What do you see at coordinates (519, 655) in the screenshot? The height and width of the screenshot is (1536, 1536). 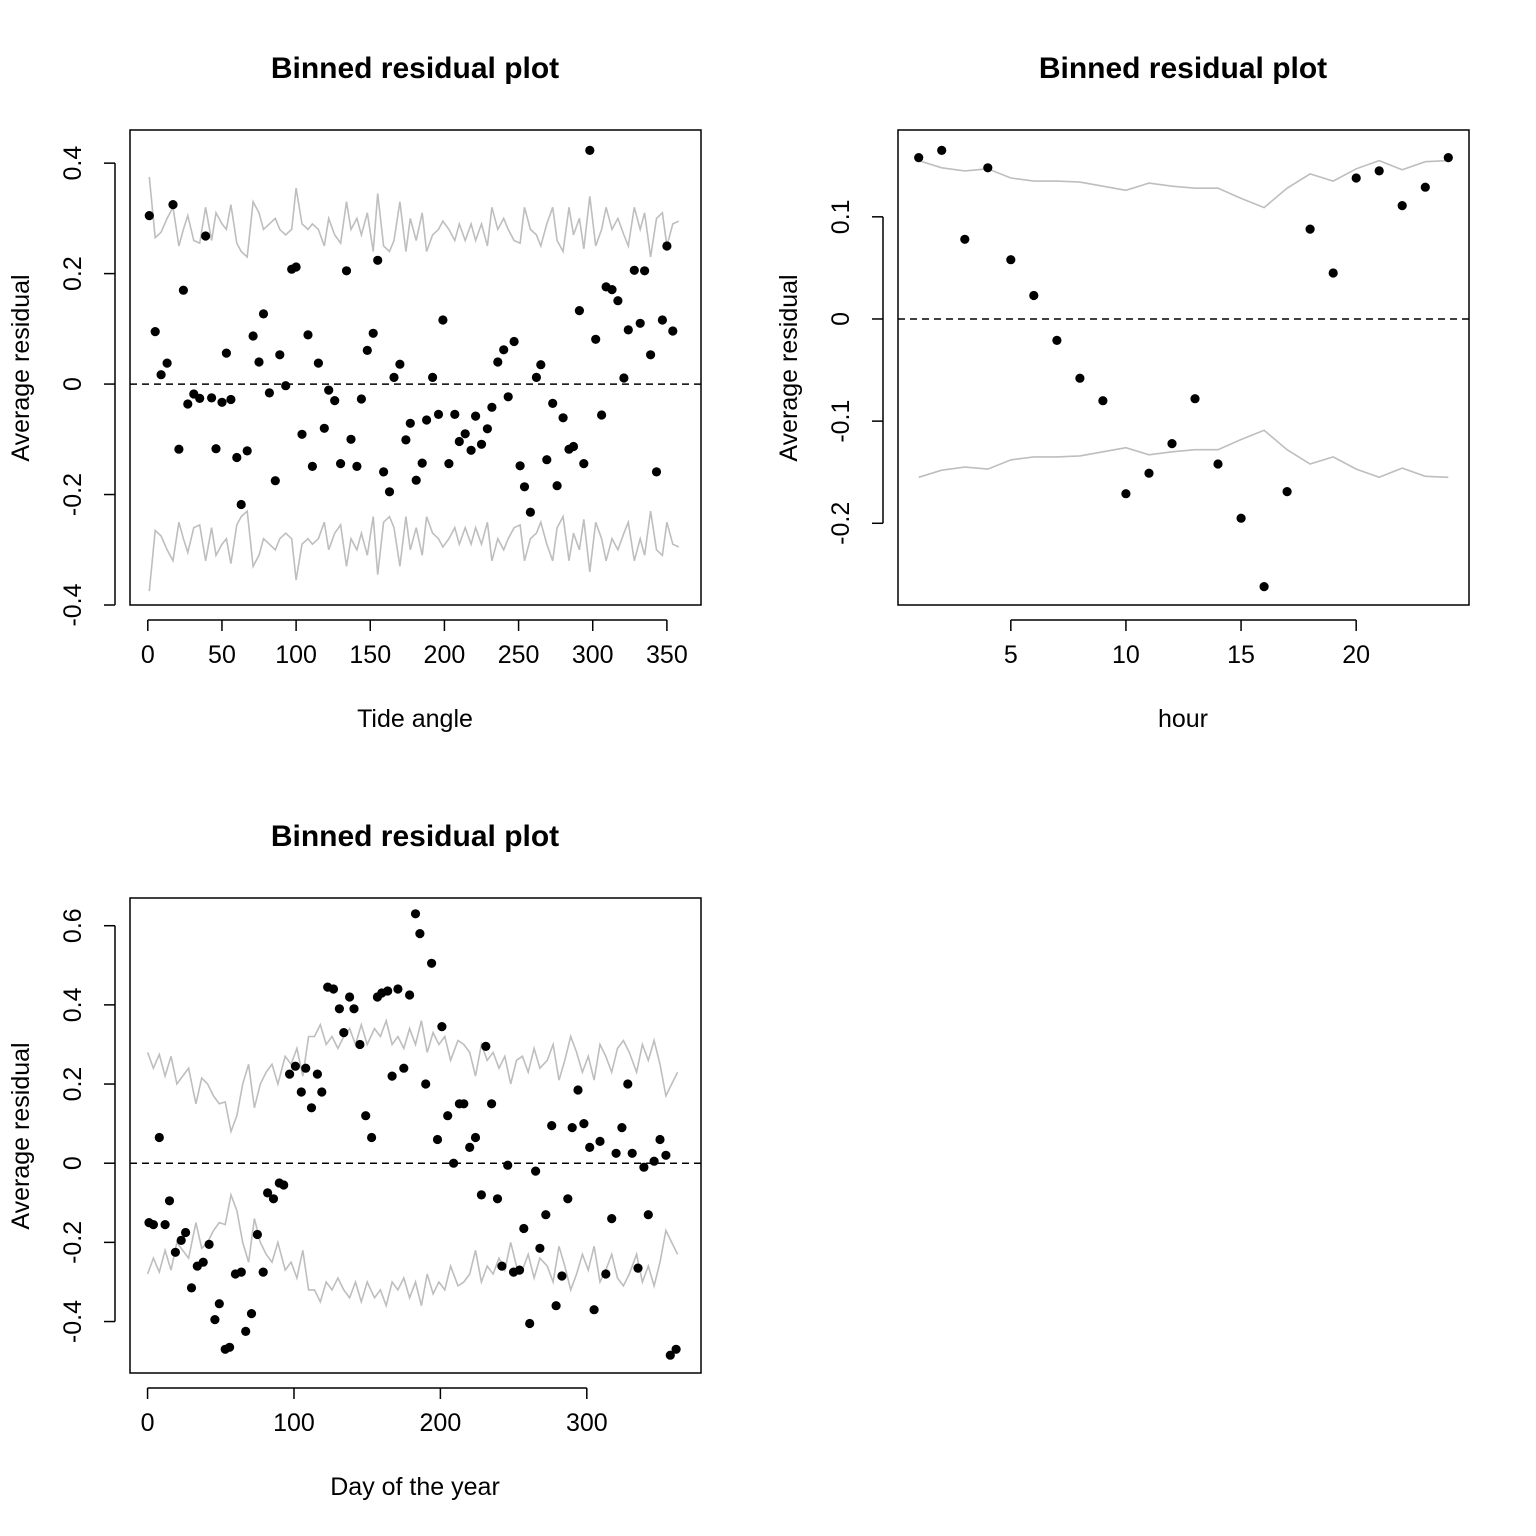 I see `x-tick-label: 250` at bounding box center [519, 655].